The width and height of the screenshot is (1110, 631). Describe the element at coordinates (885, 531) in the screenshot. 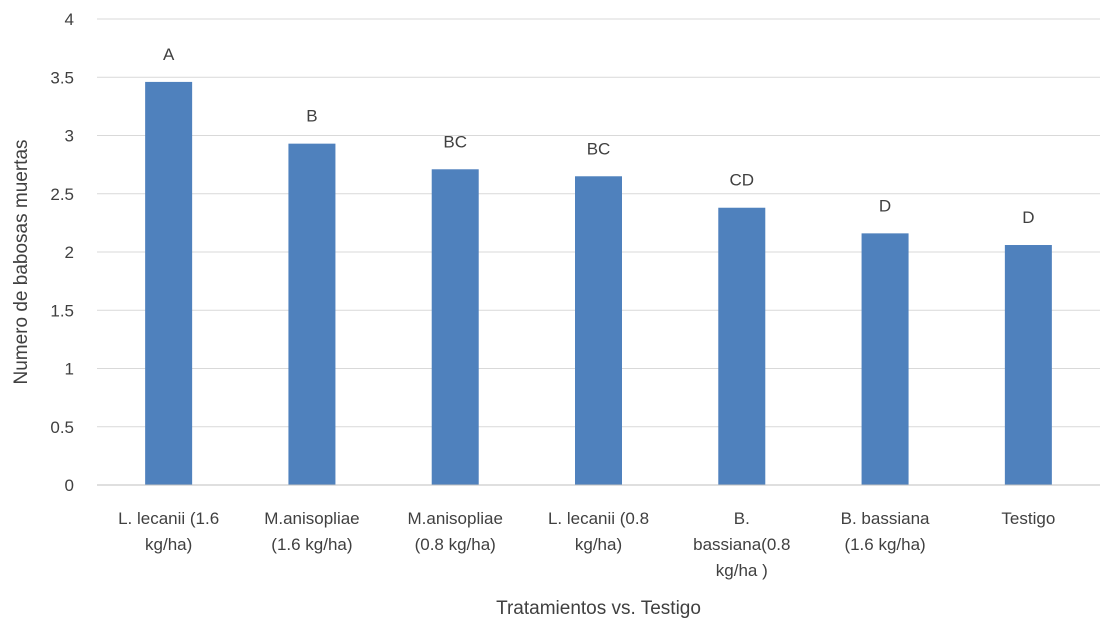

I see `x-tick-label: B. bassiana (1.6 kg/ha)` at that location.